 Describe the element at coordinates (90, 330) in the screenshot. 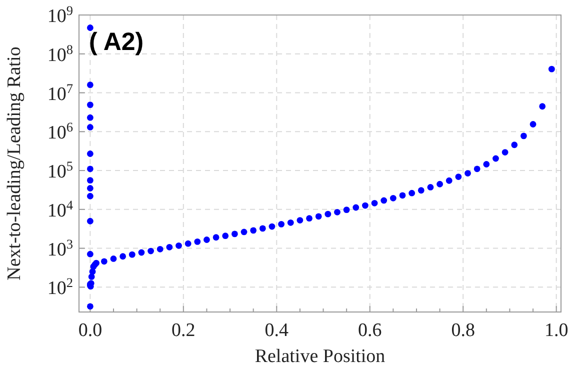

I see `x-tick-label: 0.0` at that location.